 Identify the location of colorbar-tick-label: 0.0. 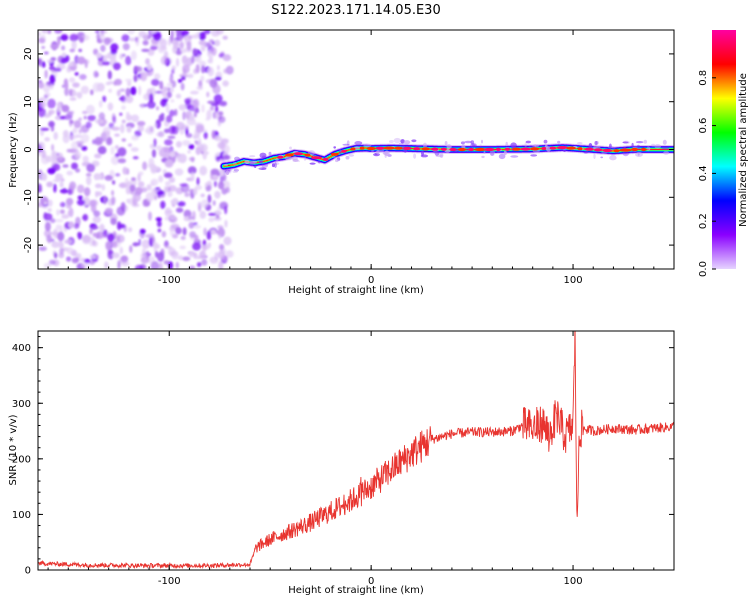
(703, 269).